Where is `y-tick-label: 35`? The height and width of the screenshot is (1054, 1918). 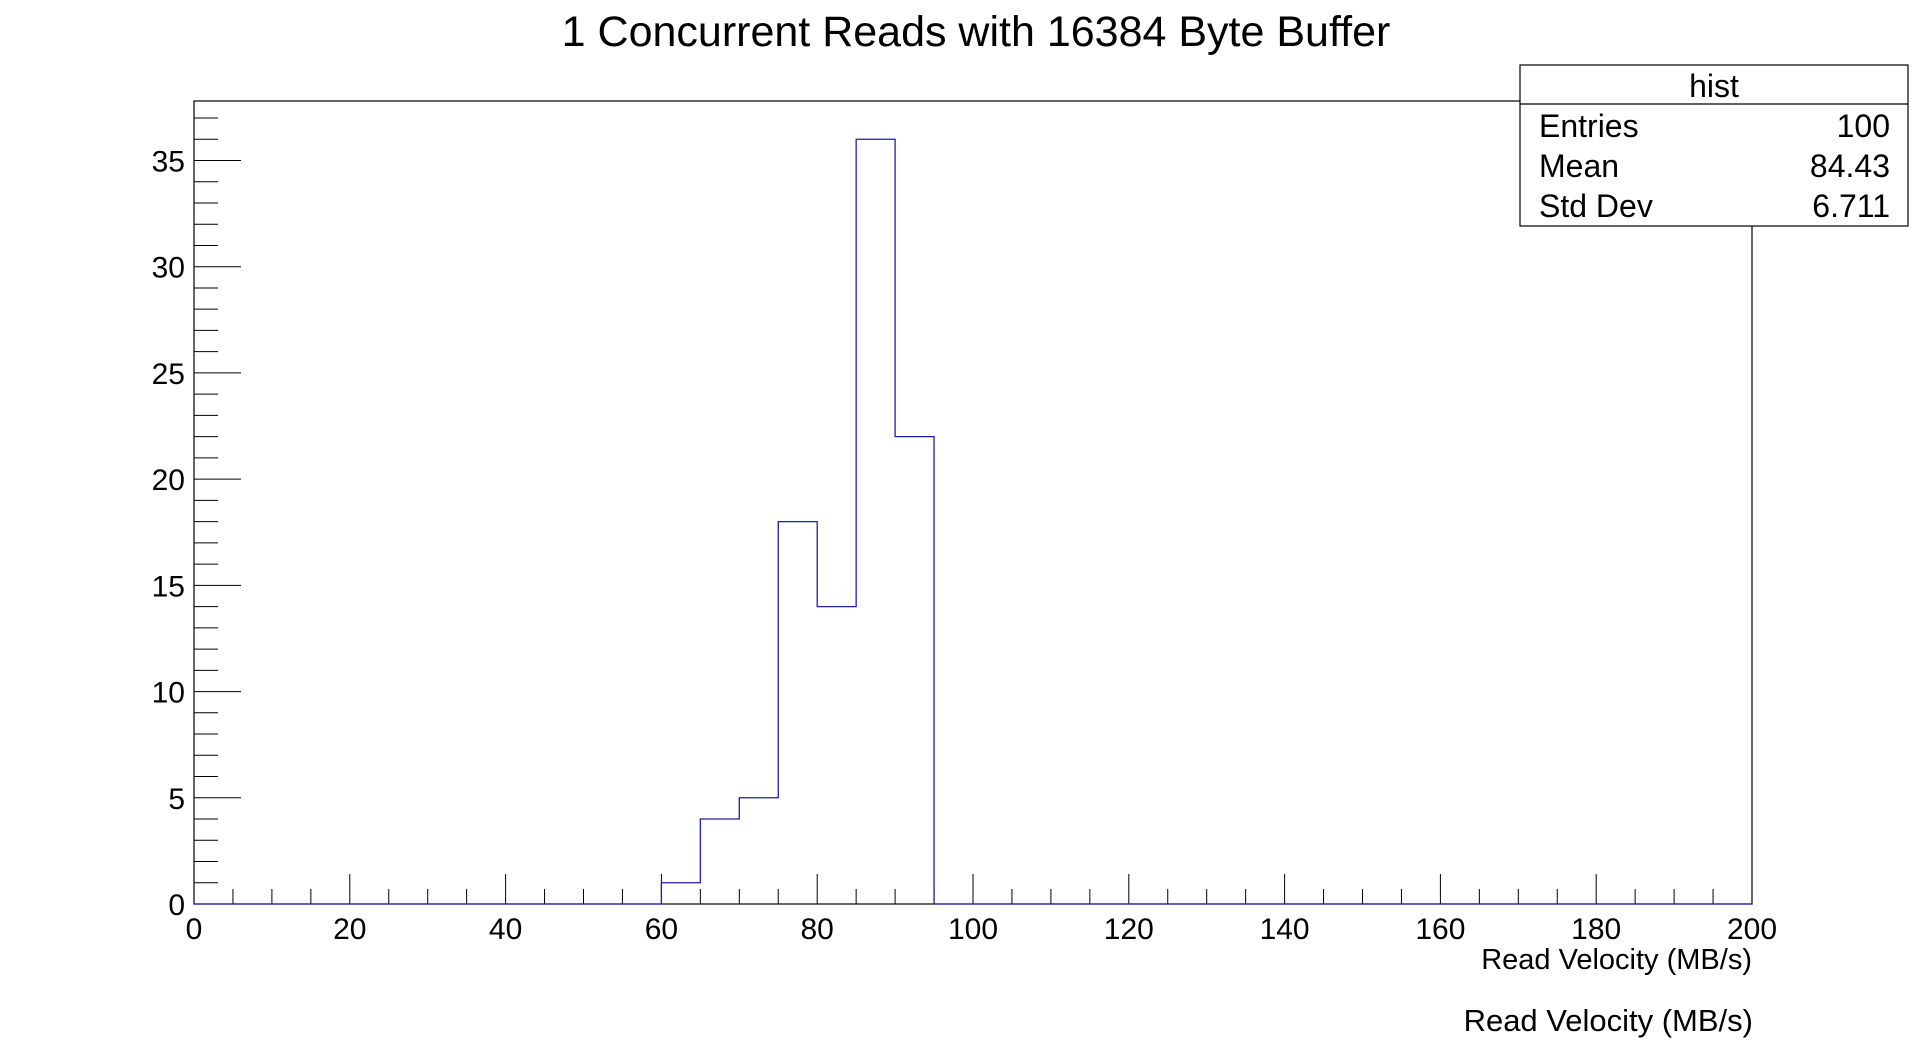 y-tick-label: 35 is located at coordinates (168, 161).